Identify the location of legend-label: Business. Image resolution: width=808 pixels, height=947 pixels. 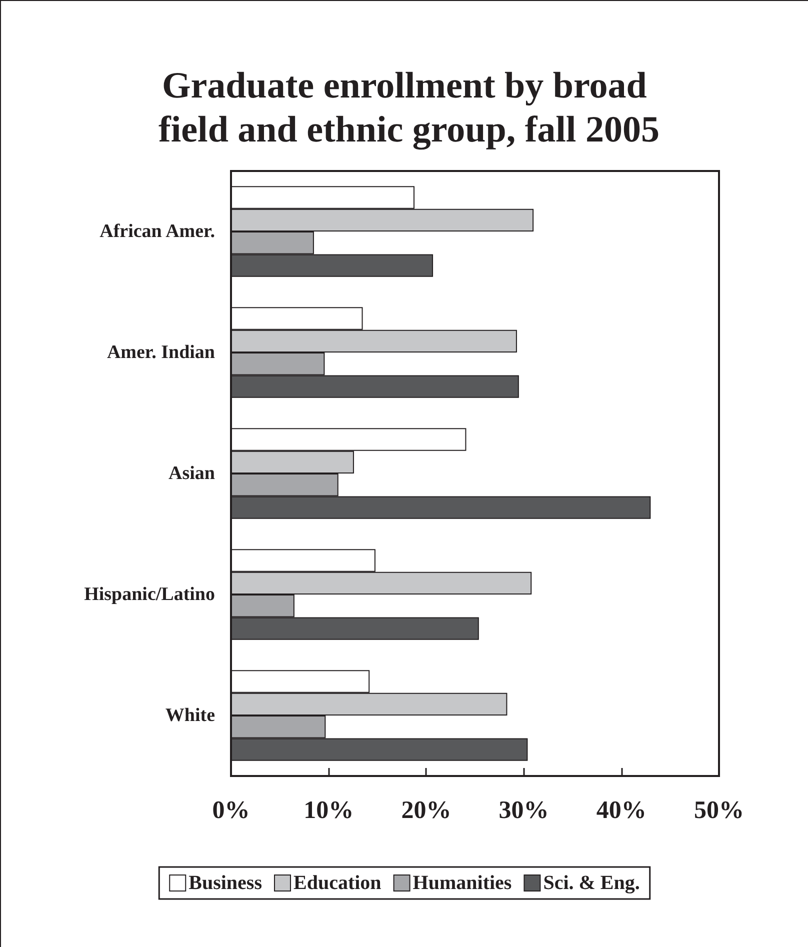
(225, 883).